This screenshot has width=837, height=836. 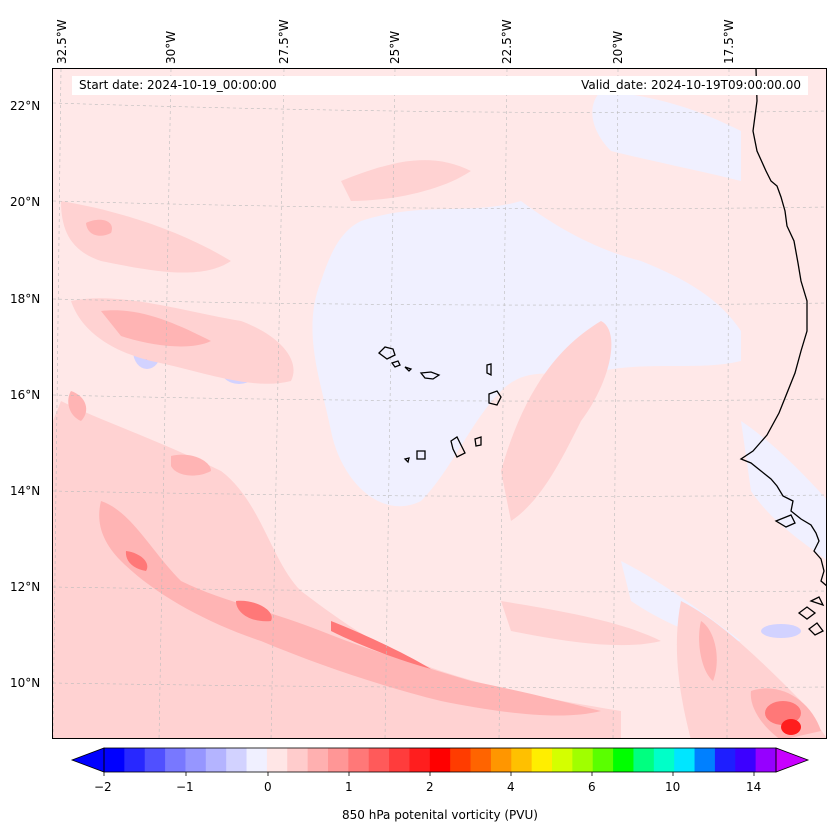 What do you see at coordinates (429, 774) in the screenshot?
I see `colorbar-ticks` at bounding box center [429, 774].